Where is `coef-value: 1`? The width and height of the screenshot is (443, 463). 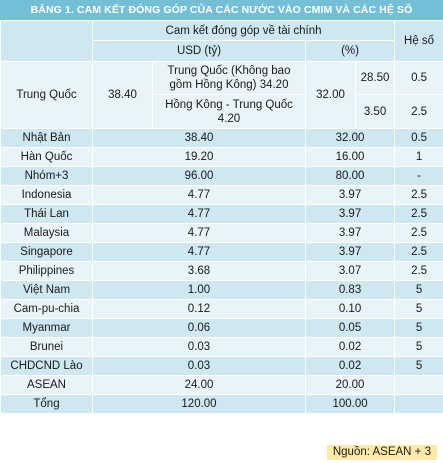
coef-value: 1 is located at coordinates (419, 157).